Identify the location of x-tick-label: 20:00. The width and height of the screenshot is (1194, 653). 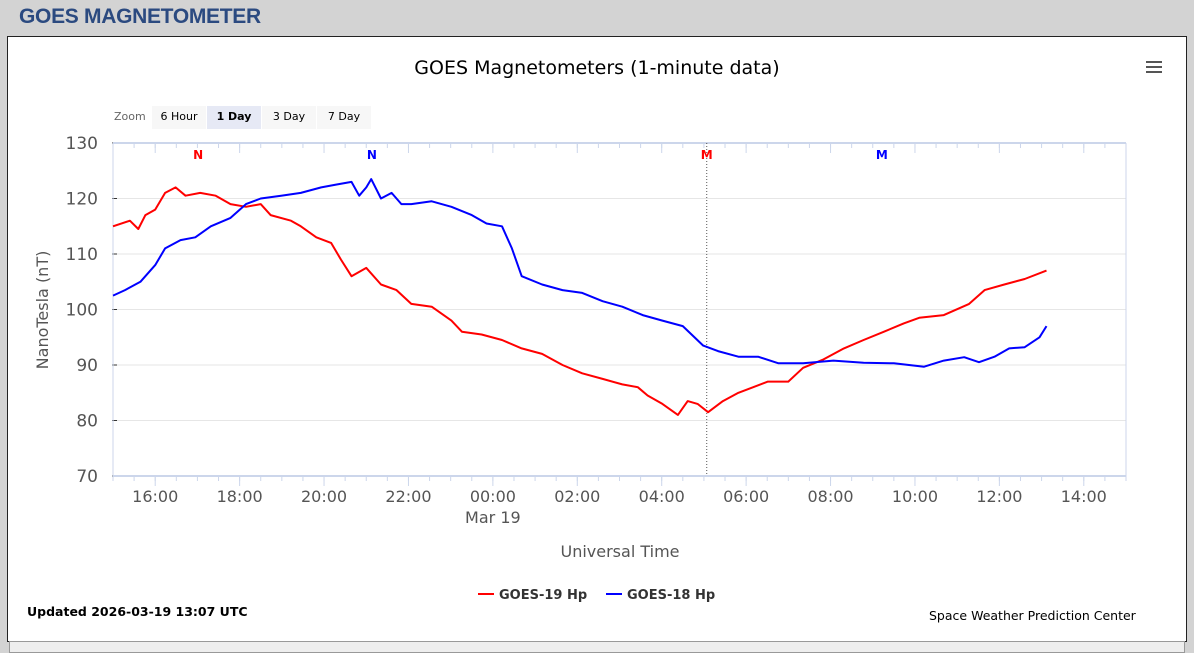
(324, 496).